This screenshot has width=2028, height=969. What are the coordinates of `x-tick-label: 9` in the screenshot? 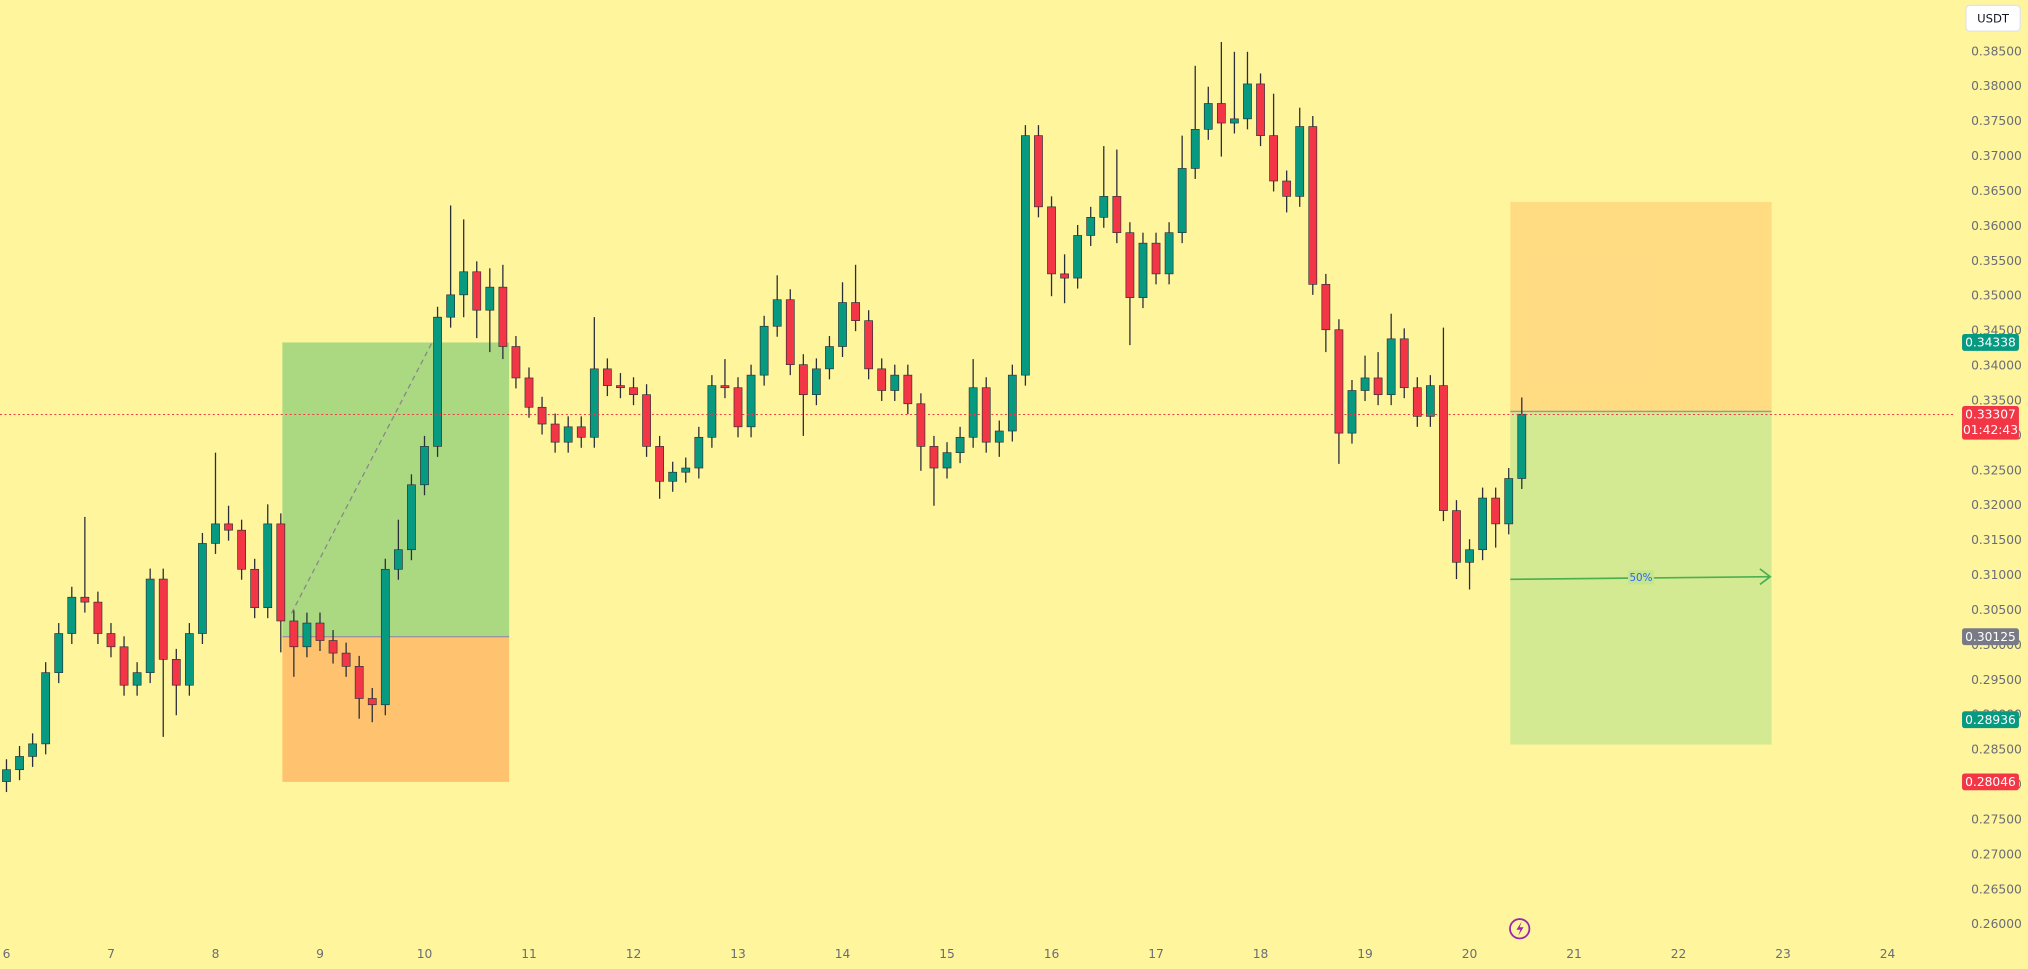 It's located at (320, 954).